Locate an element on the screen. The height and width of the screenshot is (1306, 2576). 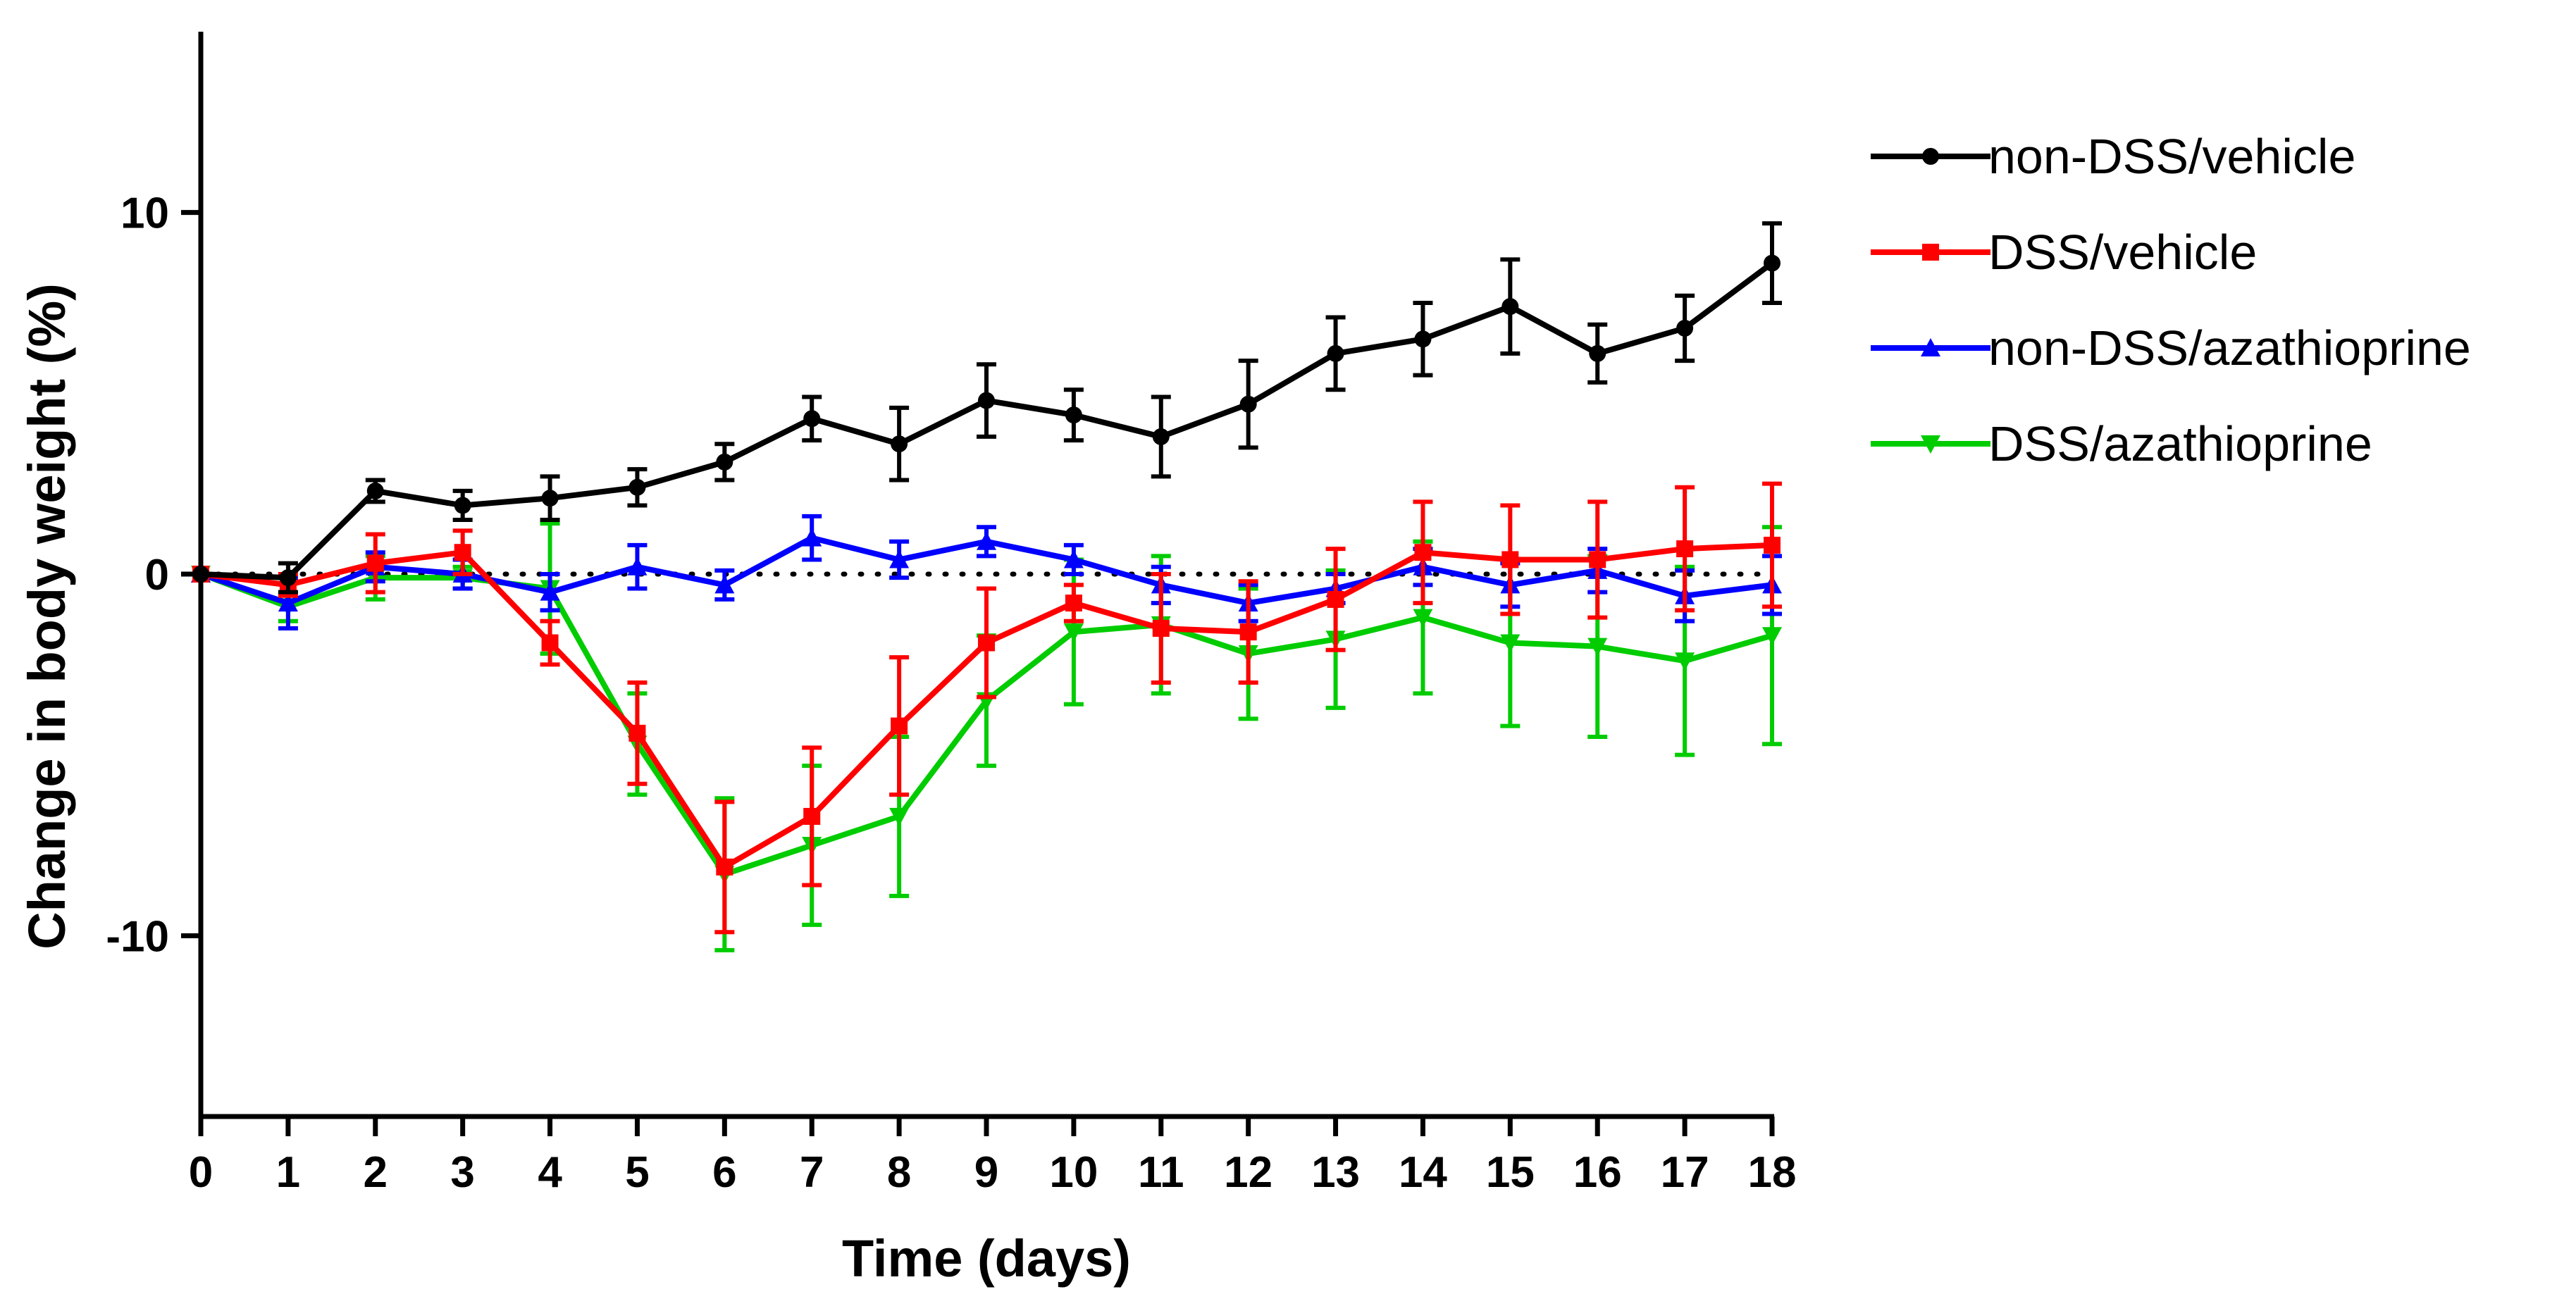
x-tick-label: 12 is located at coordinates (1248, 1173).